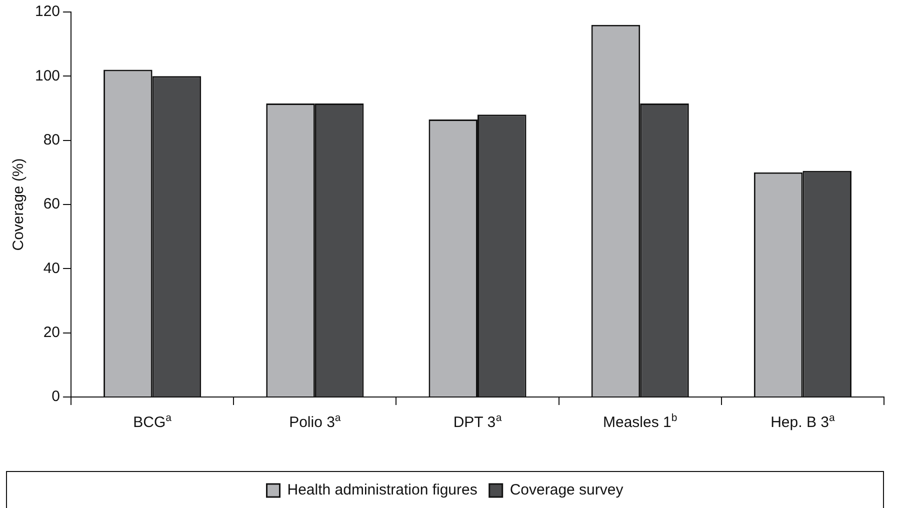  What do you see at coordinates (51, 204) in the screenshot?
I see `y-tick-label: 60` at bounding box center [51, 204].